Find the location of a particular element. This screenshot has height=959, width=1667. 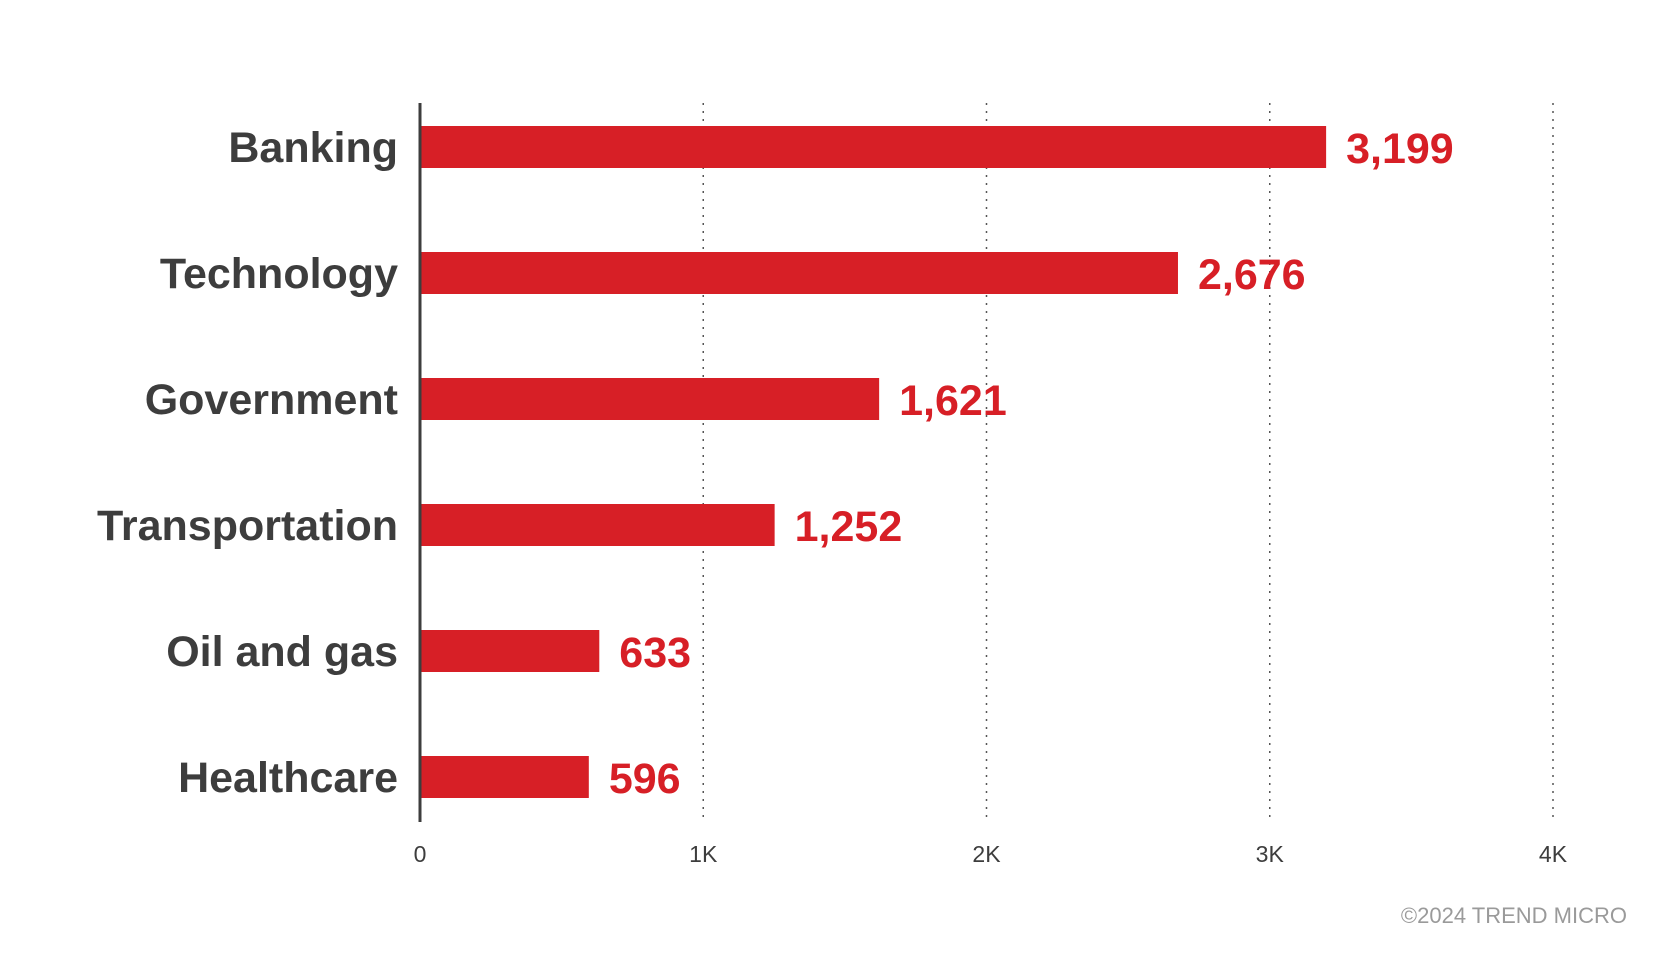

category-label: Healthcare is located at coordinates (288, 778).